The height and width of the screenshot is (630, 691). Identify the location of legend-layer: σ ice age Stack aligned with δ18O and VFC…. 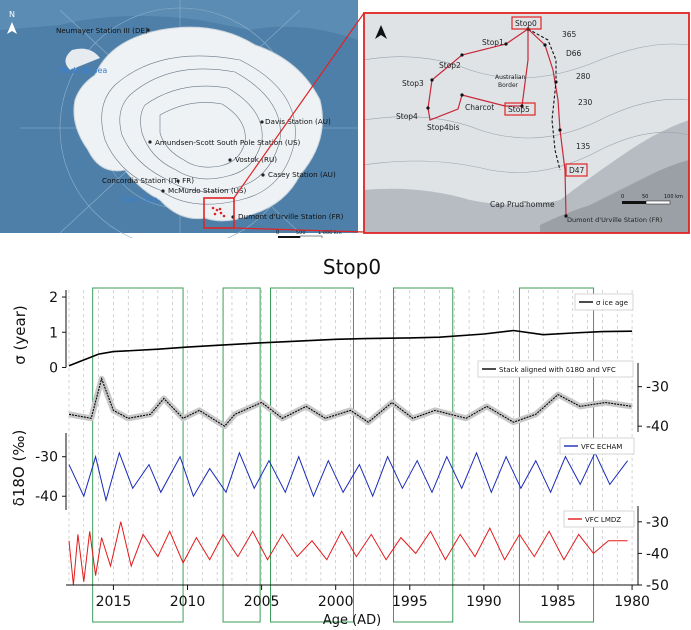
(556, 410).